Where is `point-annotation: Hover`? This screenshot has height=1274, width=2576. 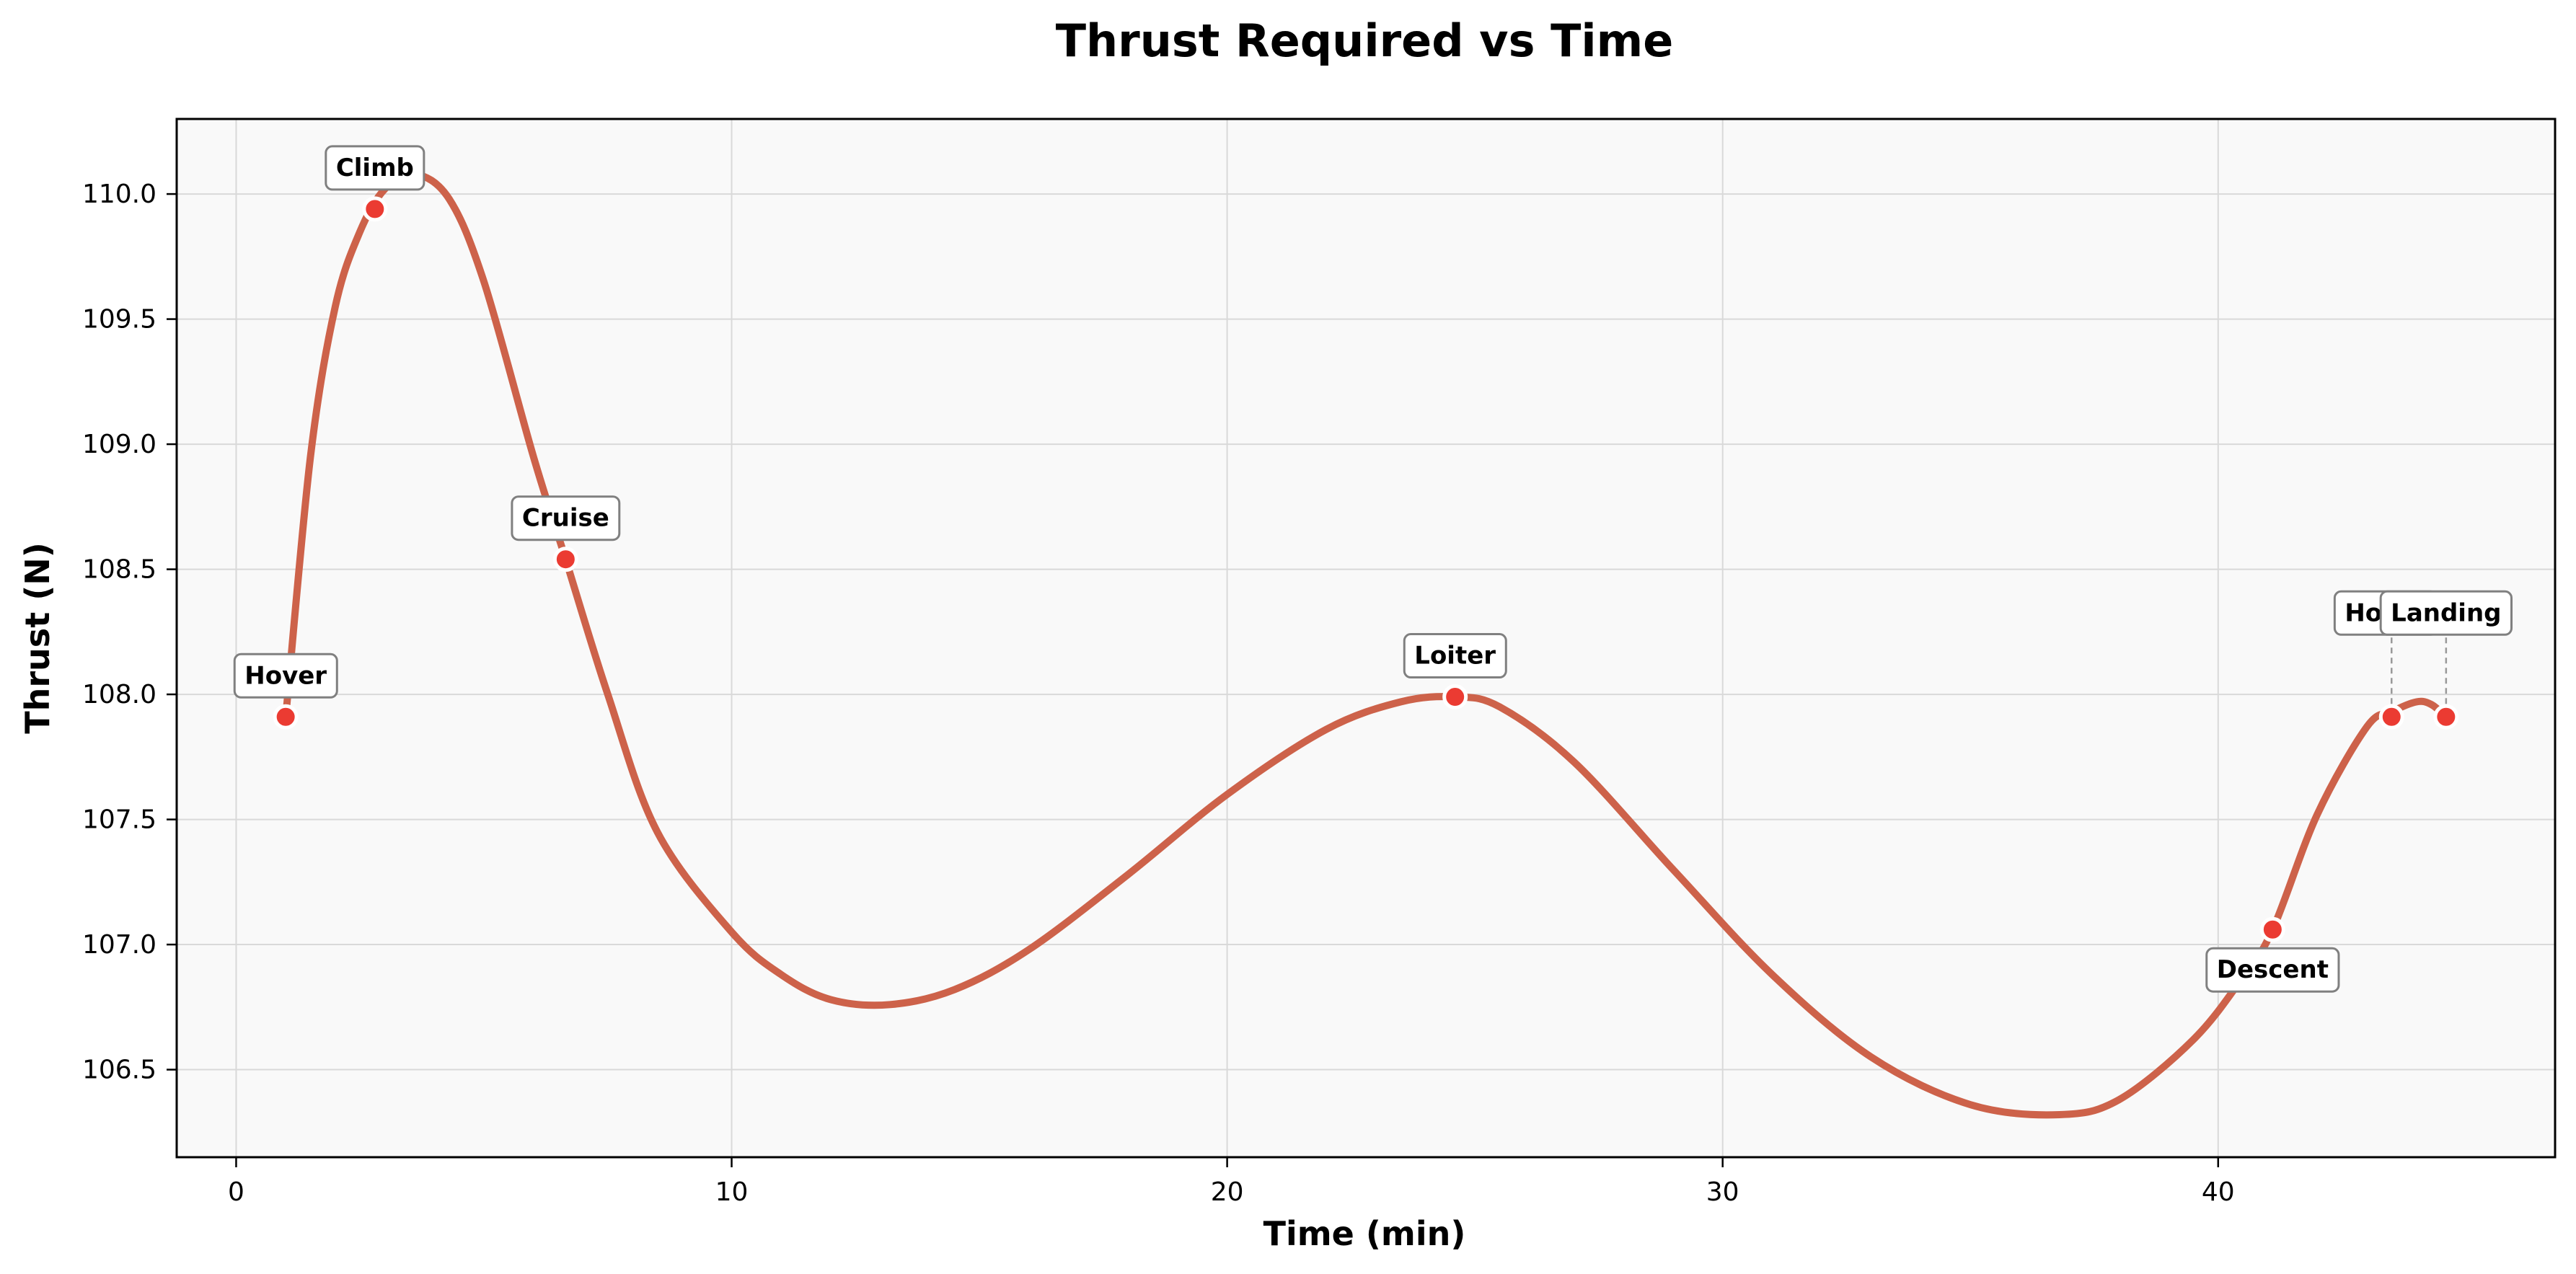
point-annotation: Hover is located at coordinates (285, 676).